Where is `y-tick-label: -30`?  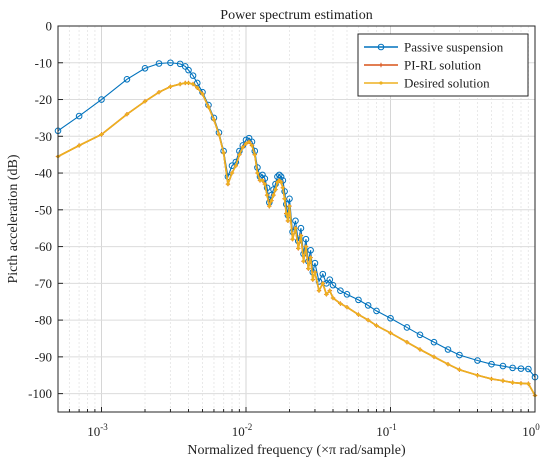
y-tick-label: -30 is located at coordinates (43, 136).